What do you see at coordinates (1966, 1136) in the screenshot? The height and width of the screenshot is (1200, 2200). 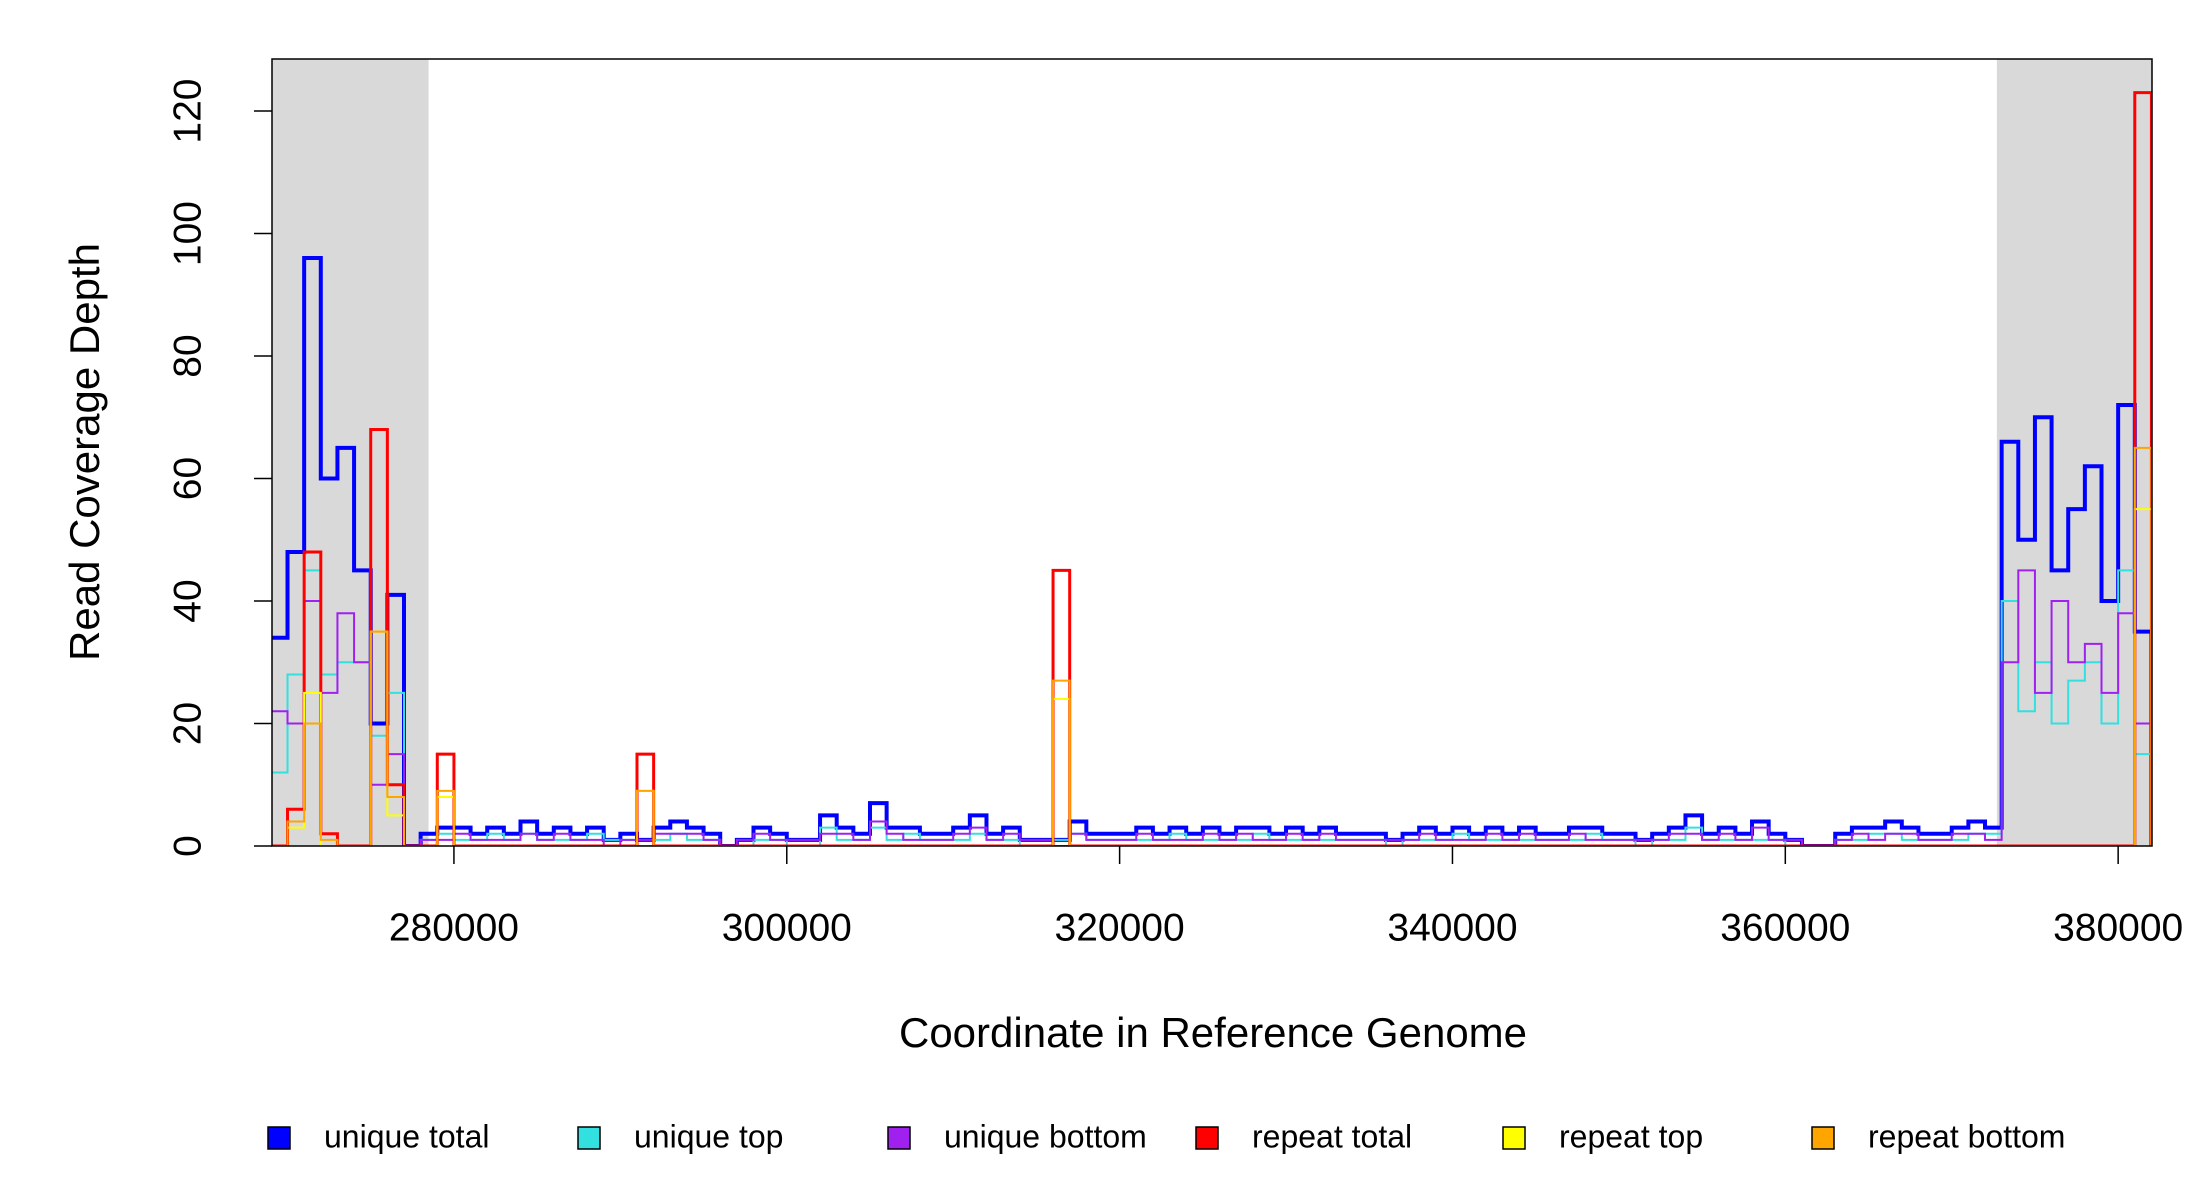 I see `legend-label: repeat bottom` at bounding box center [1966, 1136].